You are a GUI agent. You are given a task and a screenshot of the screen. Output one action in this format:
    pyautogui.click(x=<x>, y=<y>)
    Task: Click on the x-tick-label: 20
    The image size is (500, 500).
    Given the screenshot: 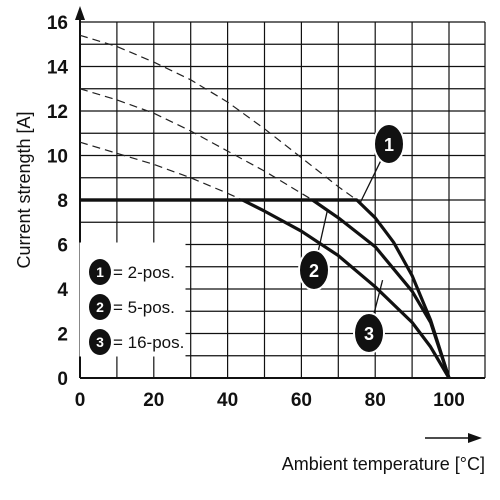 What is the action you would take?
    pyautogui.click(x=153, y=400)
    